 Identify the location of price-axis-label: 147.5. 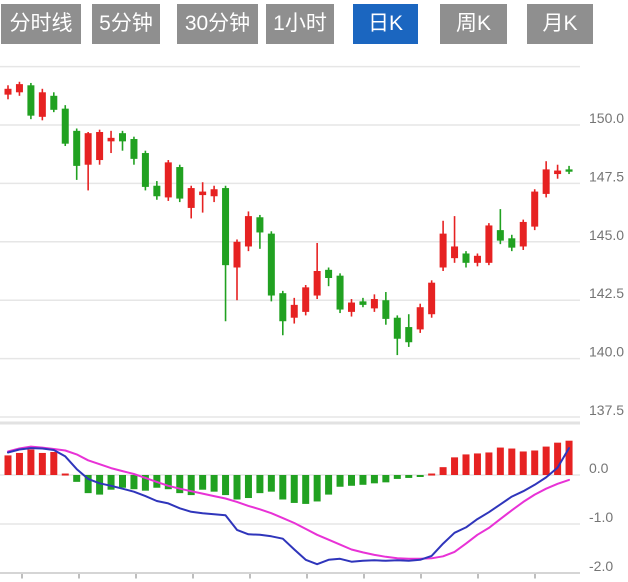
(606, 176).